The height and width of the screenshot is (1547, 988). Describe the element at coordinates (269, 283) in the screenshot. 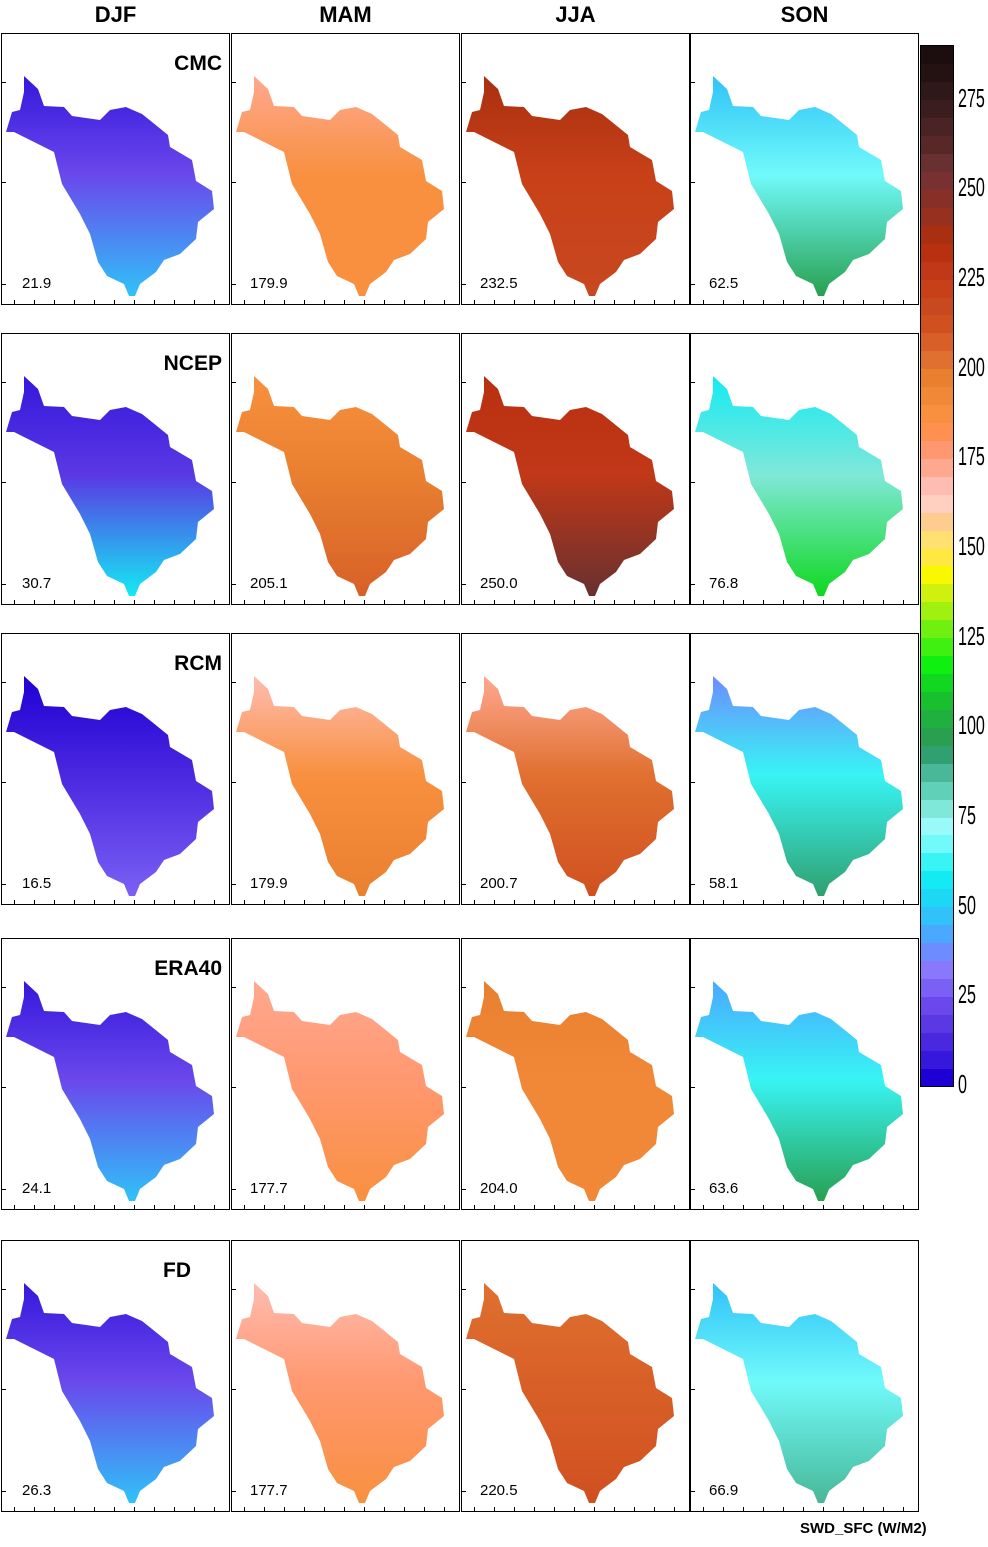

I see `area-mean-value: 179.9` at that location.